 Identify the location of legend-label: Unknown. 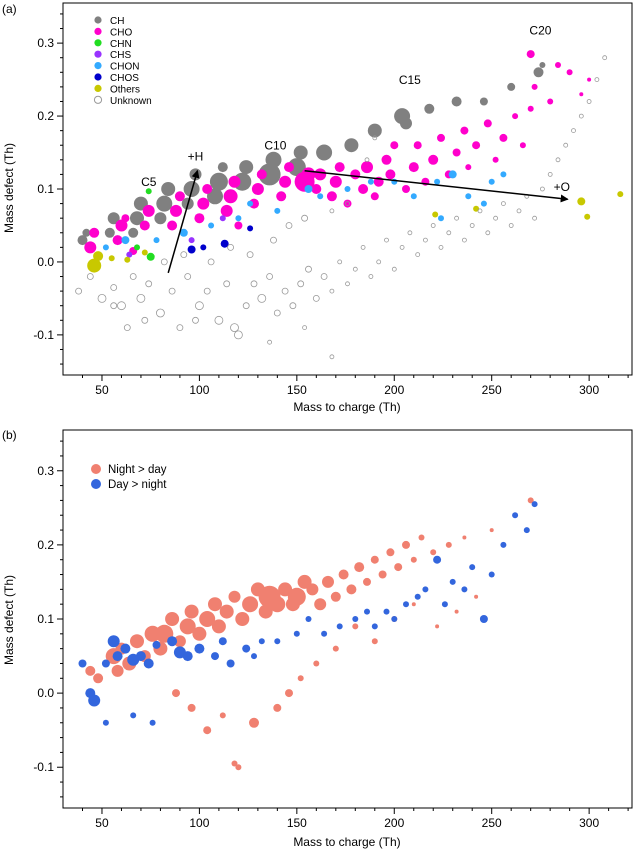
(131, 101).